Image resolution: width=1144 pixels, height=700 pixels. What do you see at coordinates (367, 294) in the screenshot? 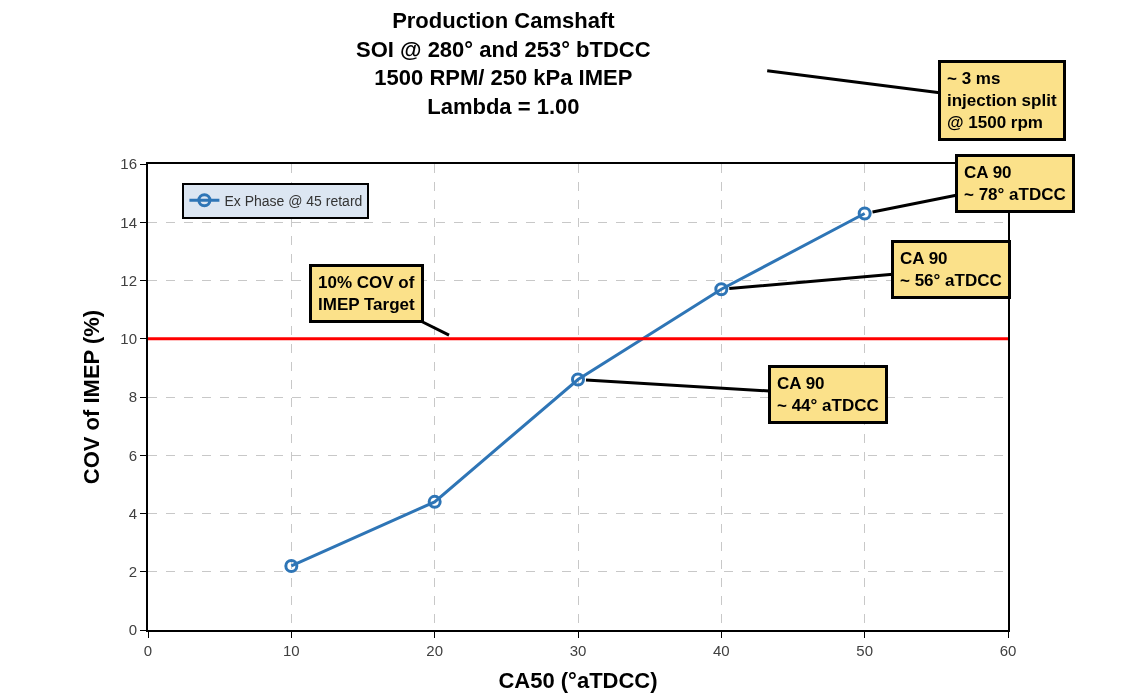
I see `annotation: 10% COV of IMEP Target` at bounding box center [367, 294].